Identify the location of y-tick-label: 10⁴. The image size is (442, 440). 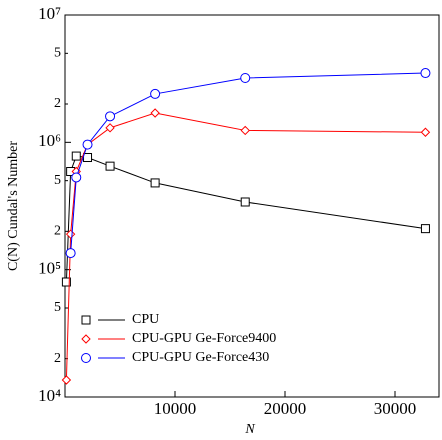
(49, 395).